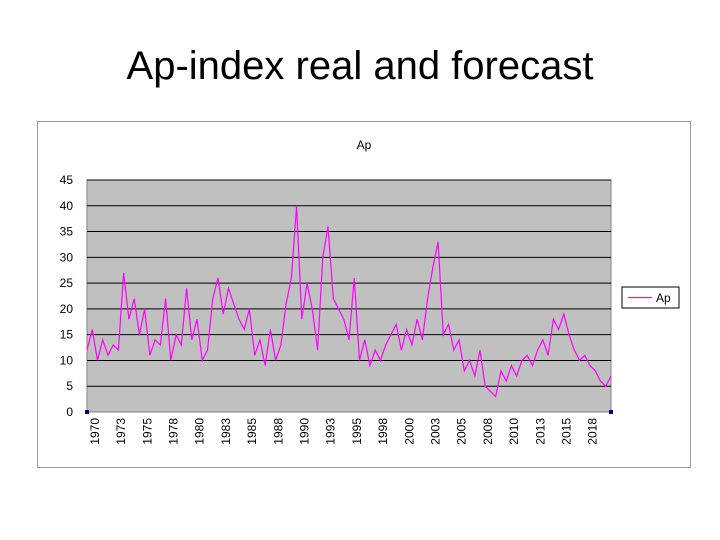 This screenshot has width=720, height=540. What do you see at coordinates (95, 431) in the screenshot?
I see `x-tick-label-1970: 1970` at bounding box center [95, 431].